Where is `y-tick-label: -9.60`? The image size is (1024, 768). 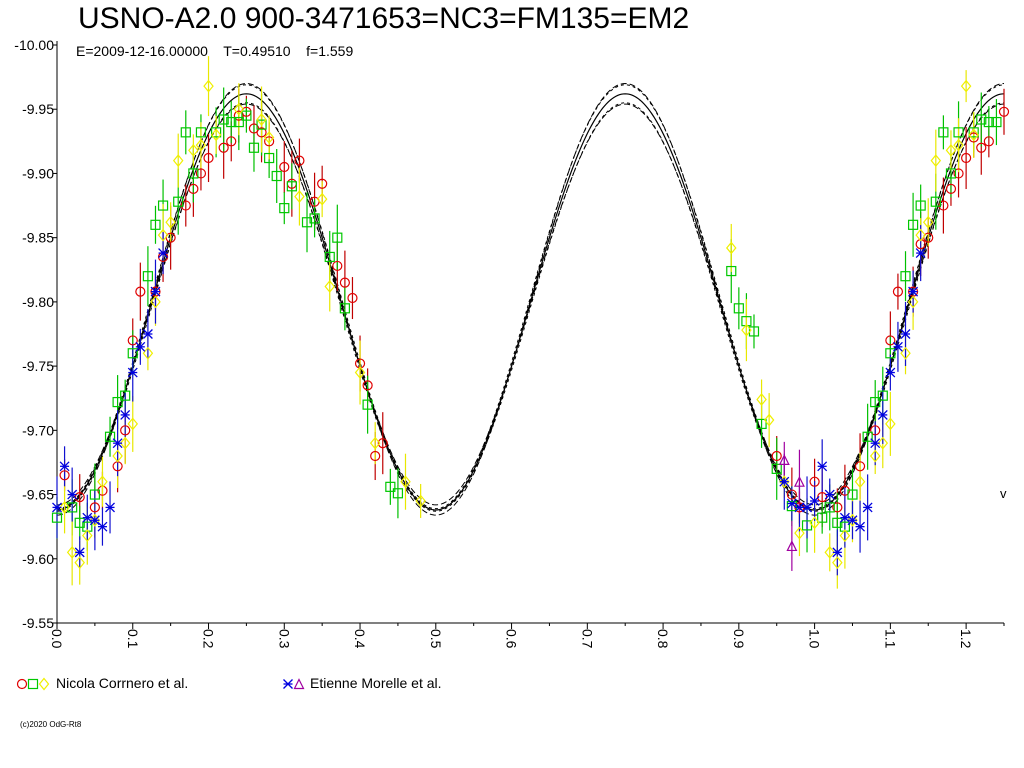 y-tick-label: -9.60 is located at coordinates (38, 559).